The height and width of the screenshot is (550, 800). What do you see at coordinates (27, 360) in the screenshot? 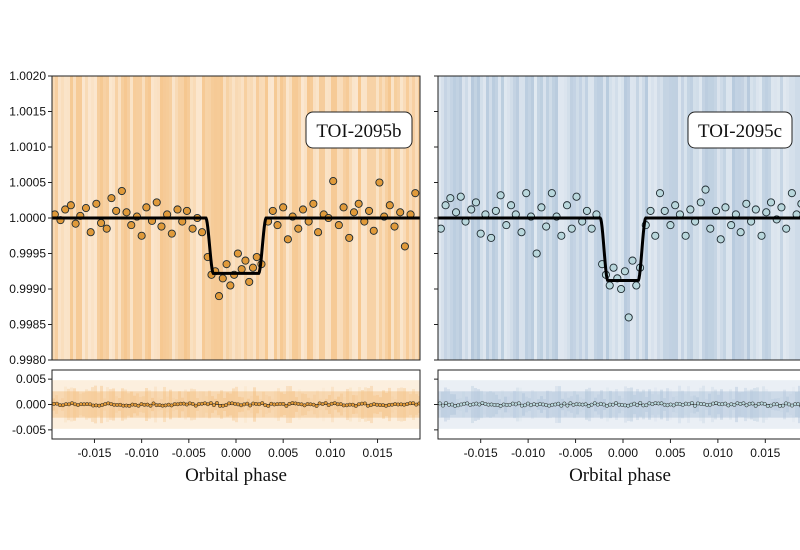
I see `y-tick-label: 0.9980` at bounding box center [27, 360].